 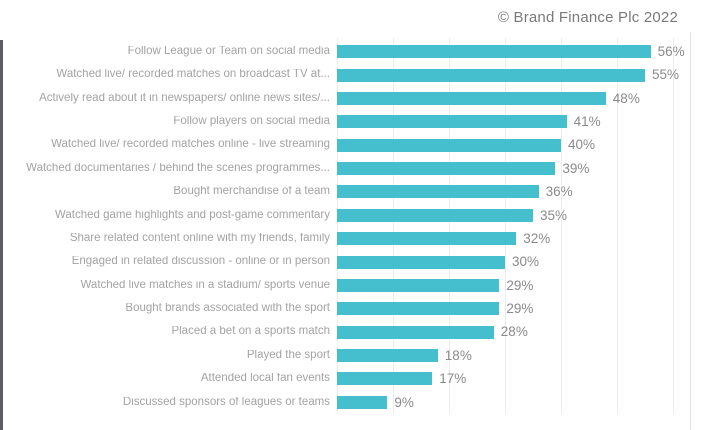 What do you see at coordinates (404, 402) in the screenshot?
I see `value-label: 9%` at bounding box center [404, 402].